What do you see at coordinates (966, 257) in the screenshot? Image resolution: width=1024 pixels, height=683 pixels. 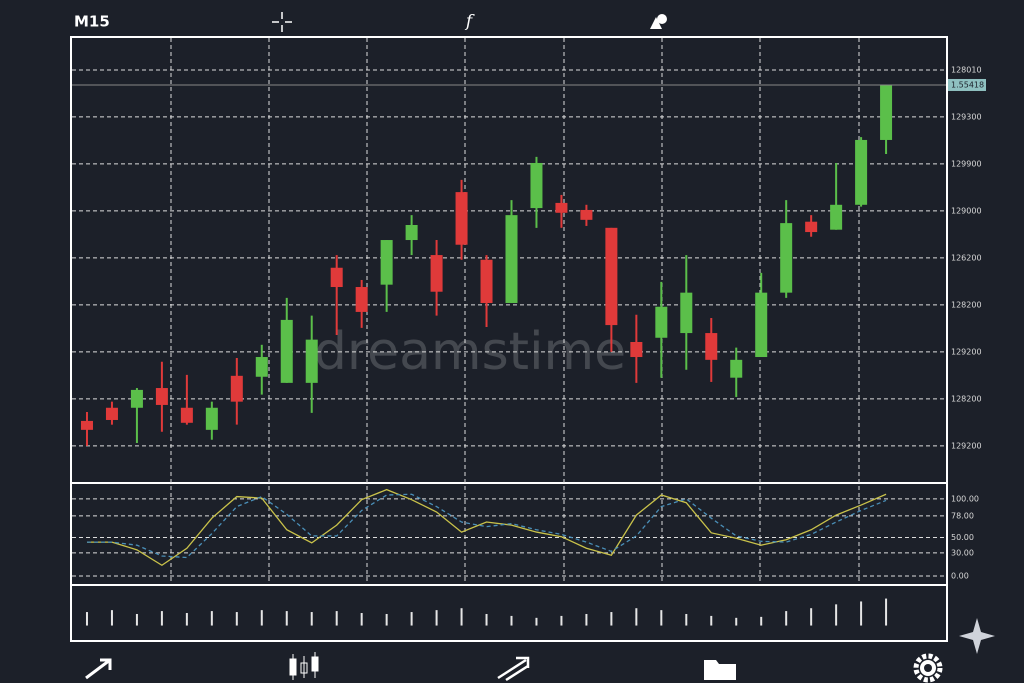 I see `y-tick-label: 126200` at bounding box center [966, 257].